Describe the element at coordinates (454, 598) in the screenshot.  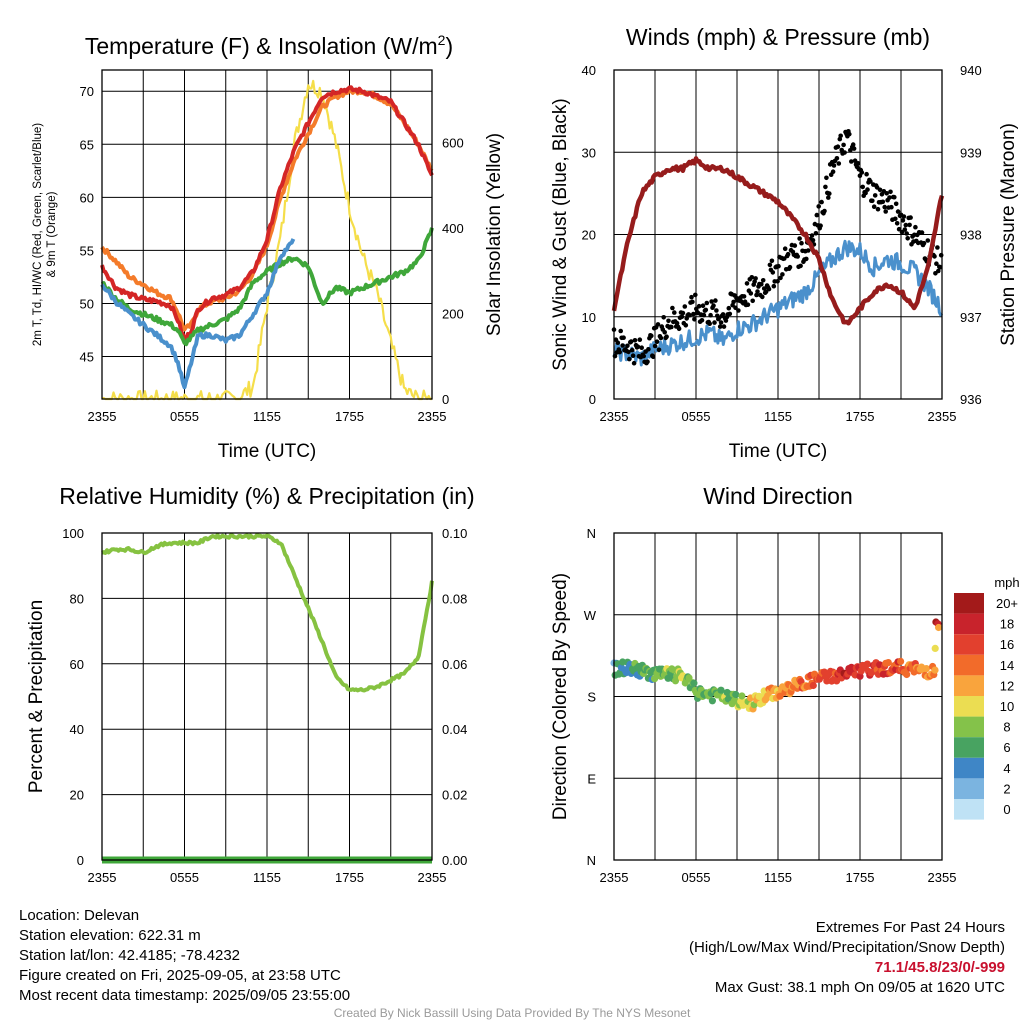
I see `y2-tick-label: 0.08` at that location.